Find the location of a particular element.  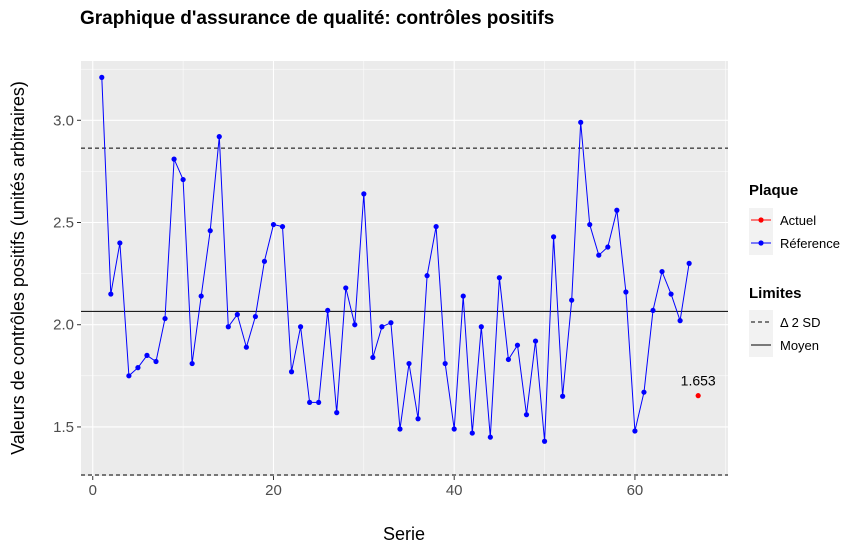

x-tick-label: 0 is located at coordinates (93, 490).